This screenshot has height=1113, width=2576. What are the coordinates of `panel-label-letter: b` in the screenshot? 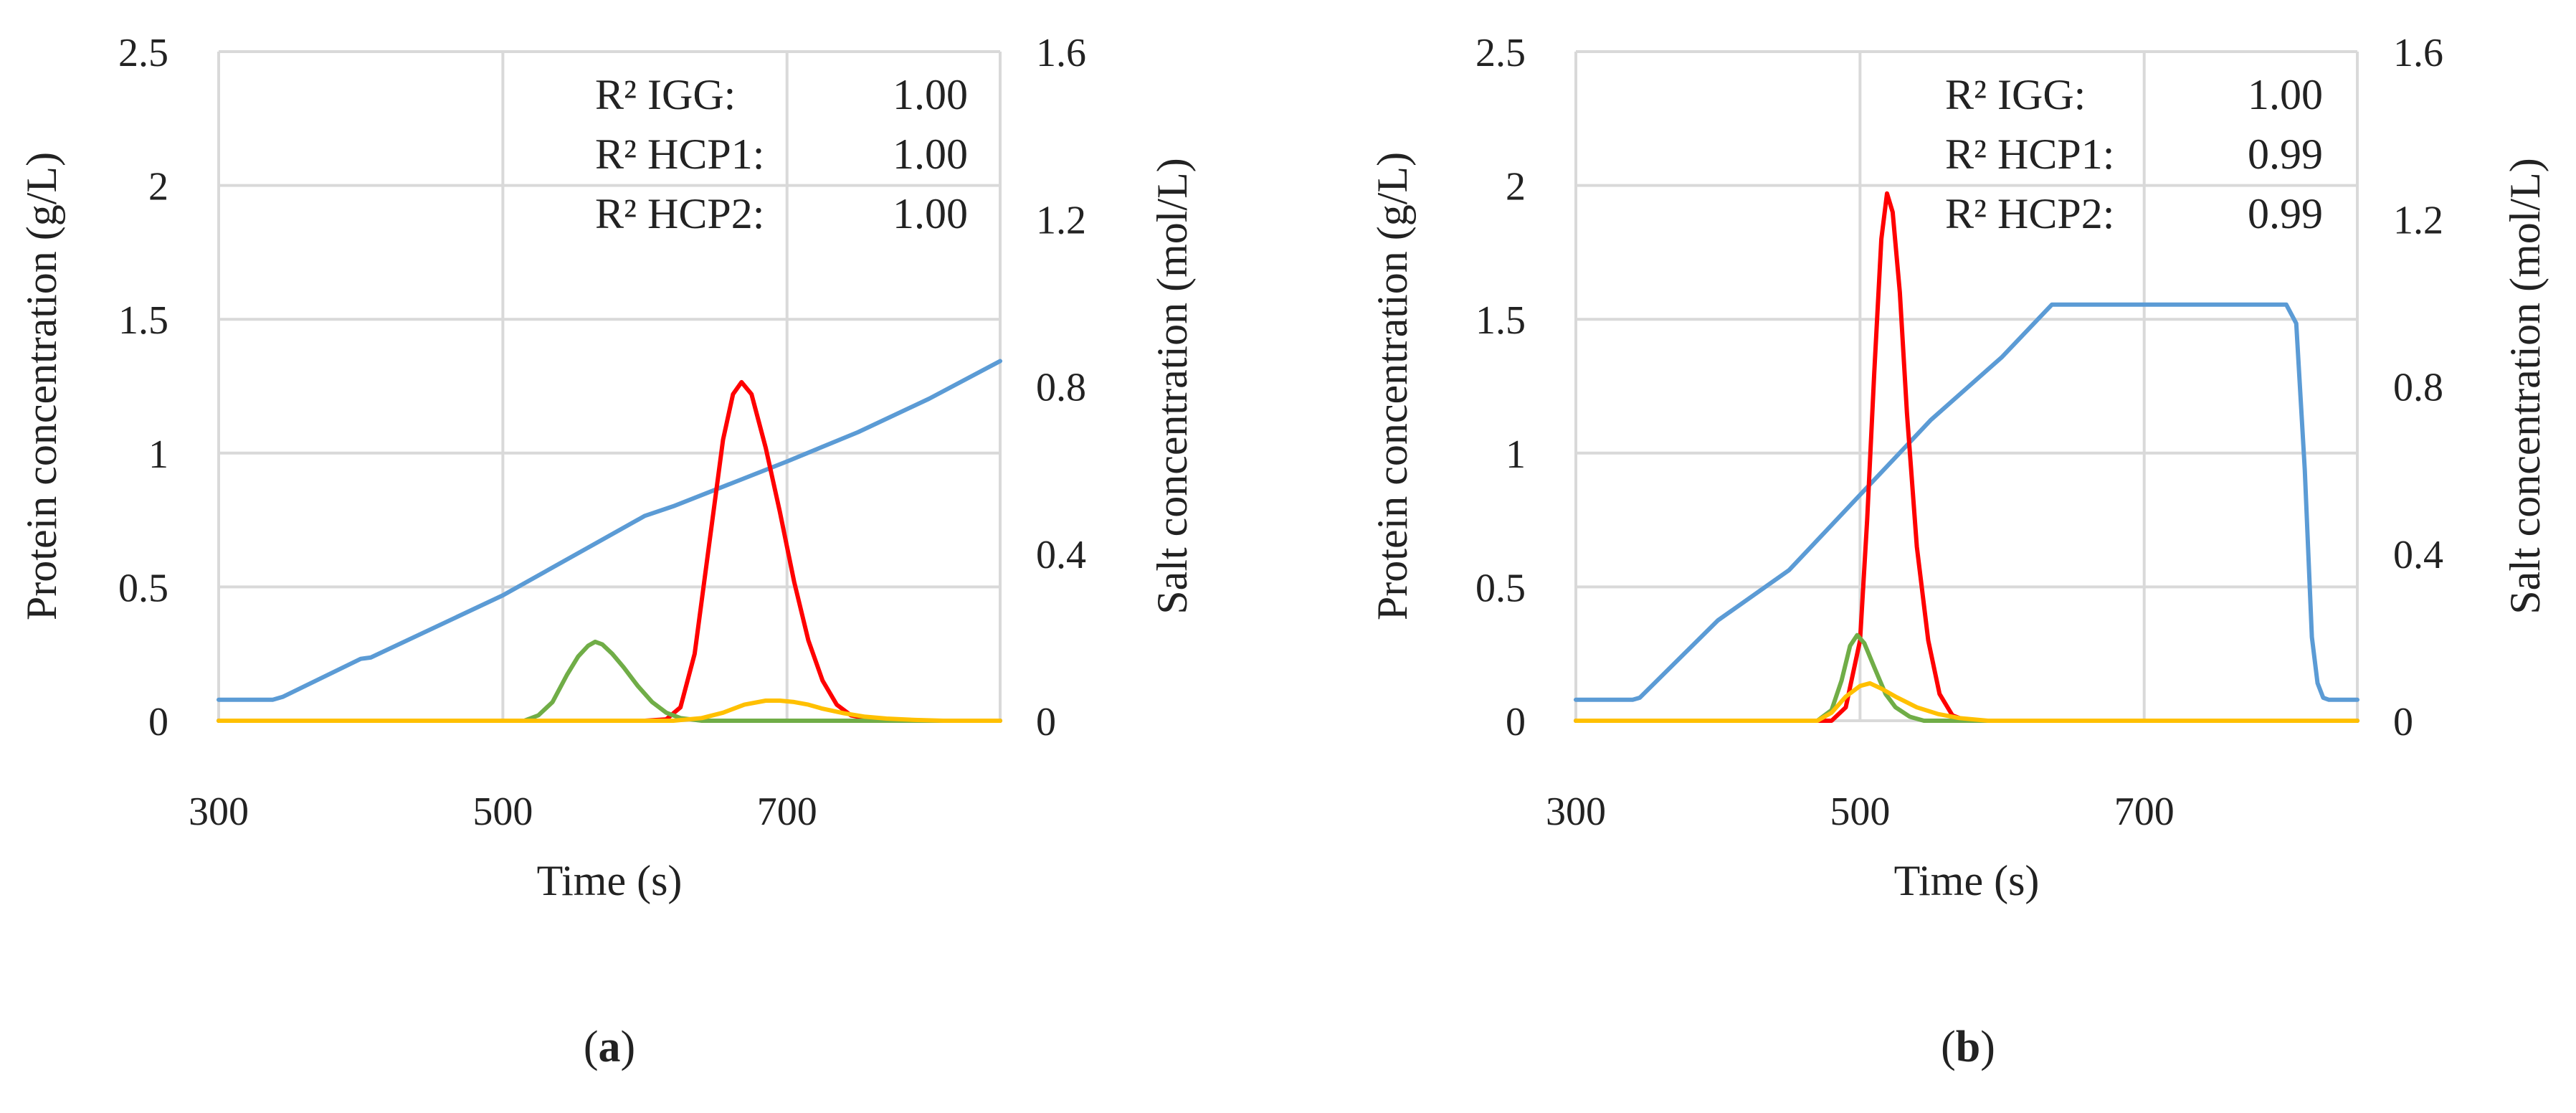 It's located at (1968, 1047).